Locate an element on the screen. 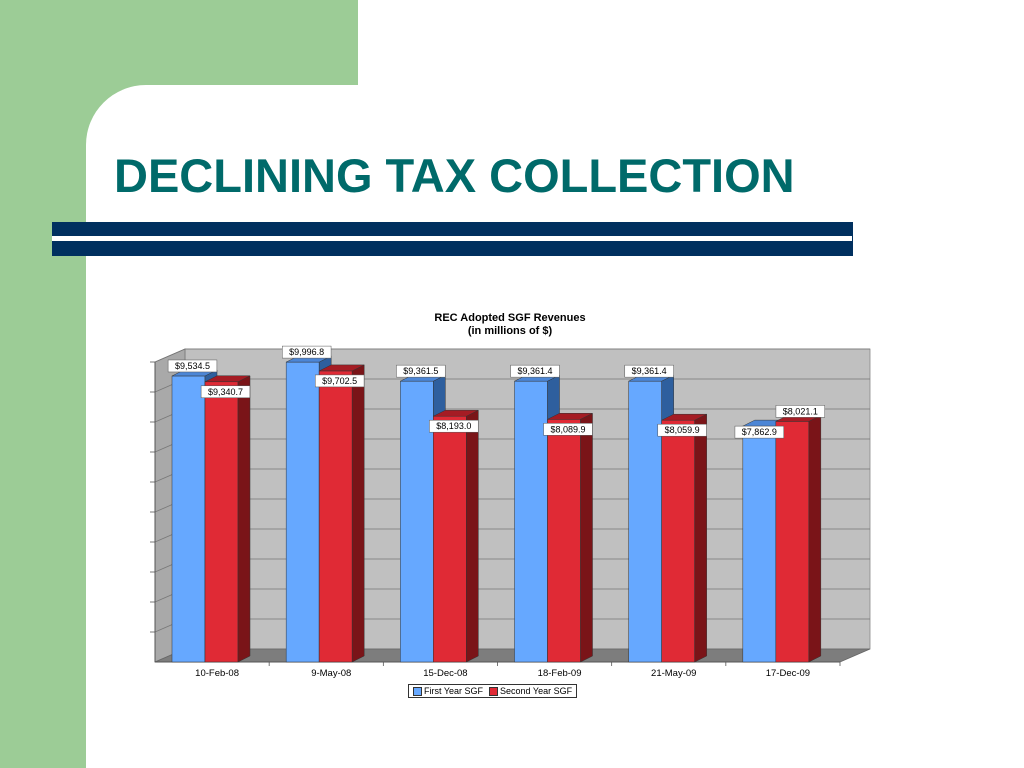 This screenshot has width=1024, height=768. data-label-second-year: $8,089.9 is located at coordinates (567, 429).